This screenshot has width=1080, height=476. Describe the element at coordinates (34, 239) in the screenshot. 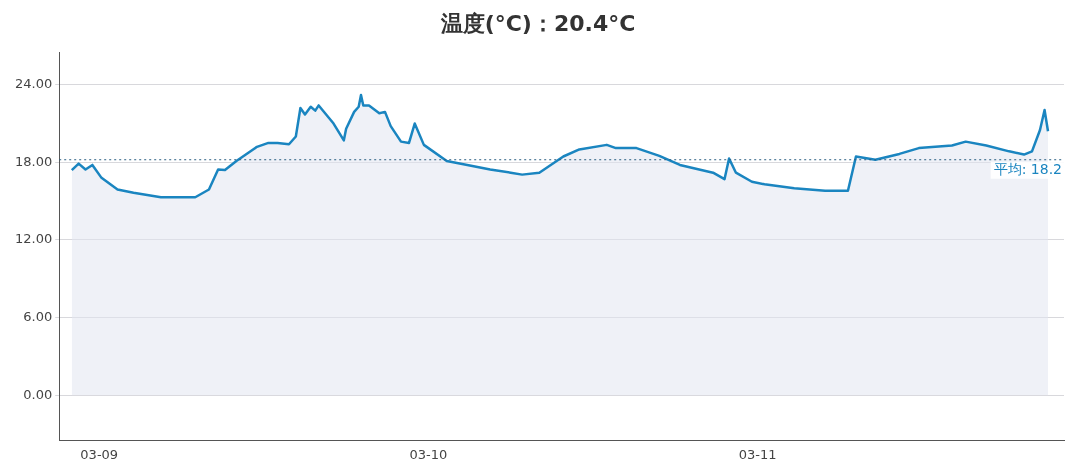

I see `y-tick-label: 12.00` at that location.